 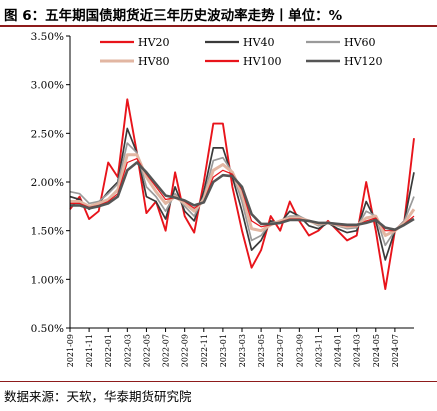 What do you see at coordinates (47, 37) in the screenshot?
I see `y-tick-label: 3.50%` at bounding box center [47, 37].